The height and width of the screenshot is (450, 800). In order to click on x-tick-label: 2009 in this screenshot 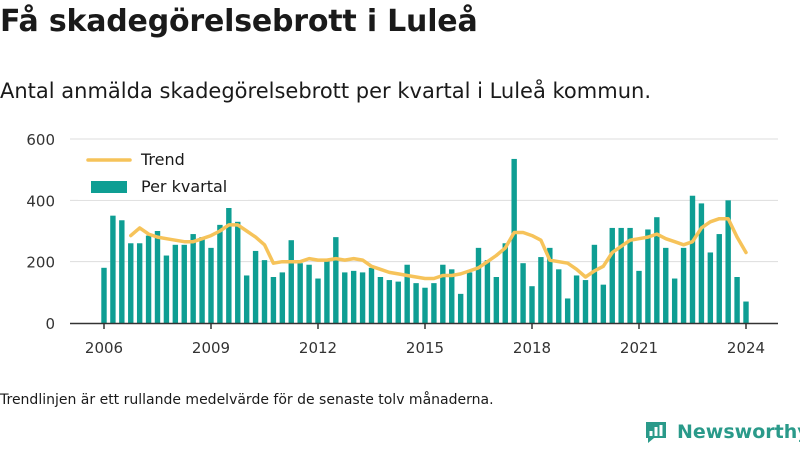, I will do `click(211, 348)`.